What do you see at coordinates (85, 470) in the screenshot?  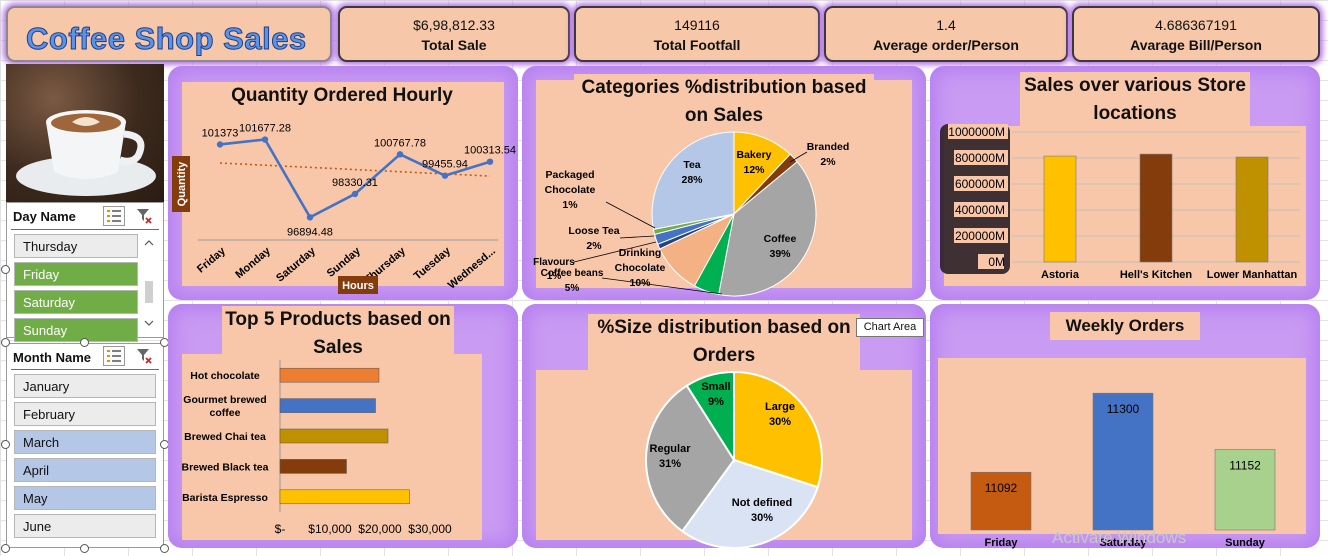 I see `slicer-item-april: April` at bounding box center [85, 470].